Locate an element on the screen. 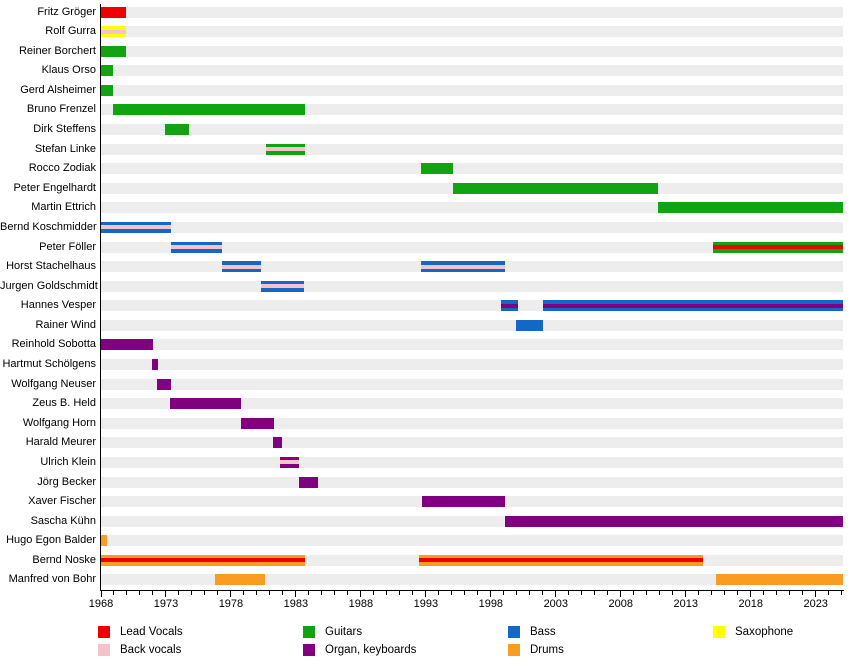  legend-label-organ_keyboards: Organ, keyboards is located at coordinates (371, 650).